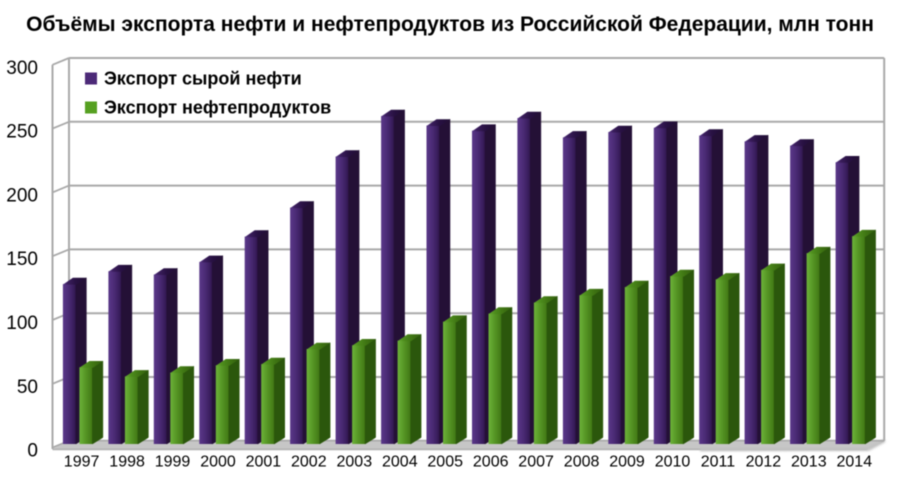 The width and height of the screenshot is (900, 479). Describe the element at coordinates (22, 259) in the screenshot. I see `svg-text: 150` at that location.